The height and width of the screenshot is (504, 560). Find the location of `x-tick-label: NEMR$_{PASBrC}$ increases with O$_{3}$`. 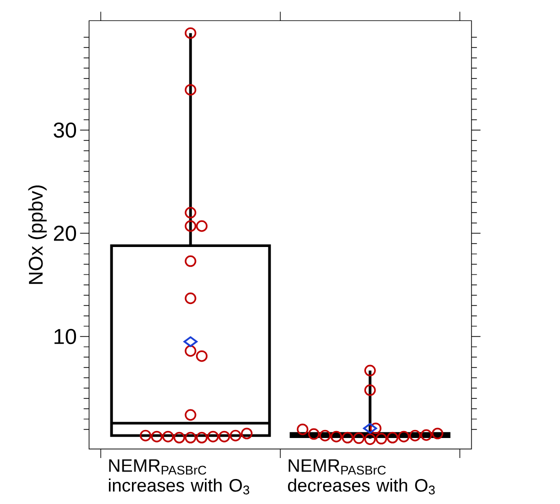

x-tick-label: NEMR$_{PASBrC}$ increases with O$_{3}$ is located at coordinates (179, 477).